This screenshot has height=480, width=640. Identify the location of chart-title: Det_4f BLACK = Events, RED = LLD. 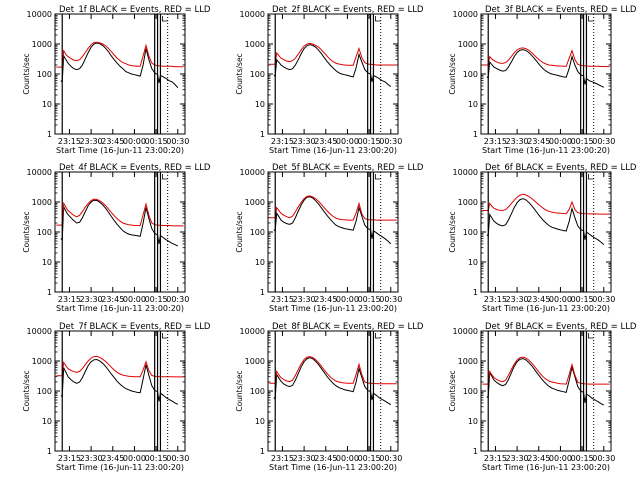
(135, 168).